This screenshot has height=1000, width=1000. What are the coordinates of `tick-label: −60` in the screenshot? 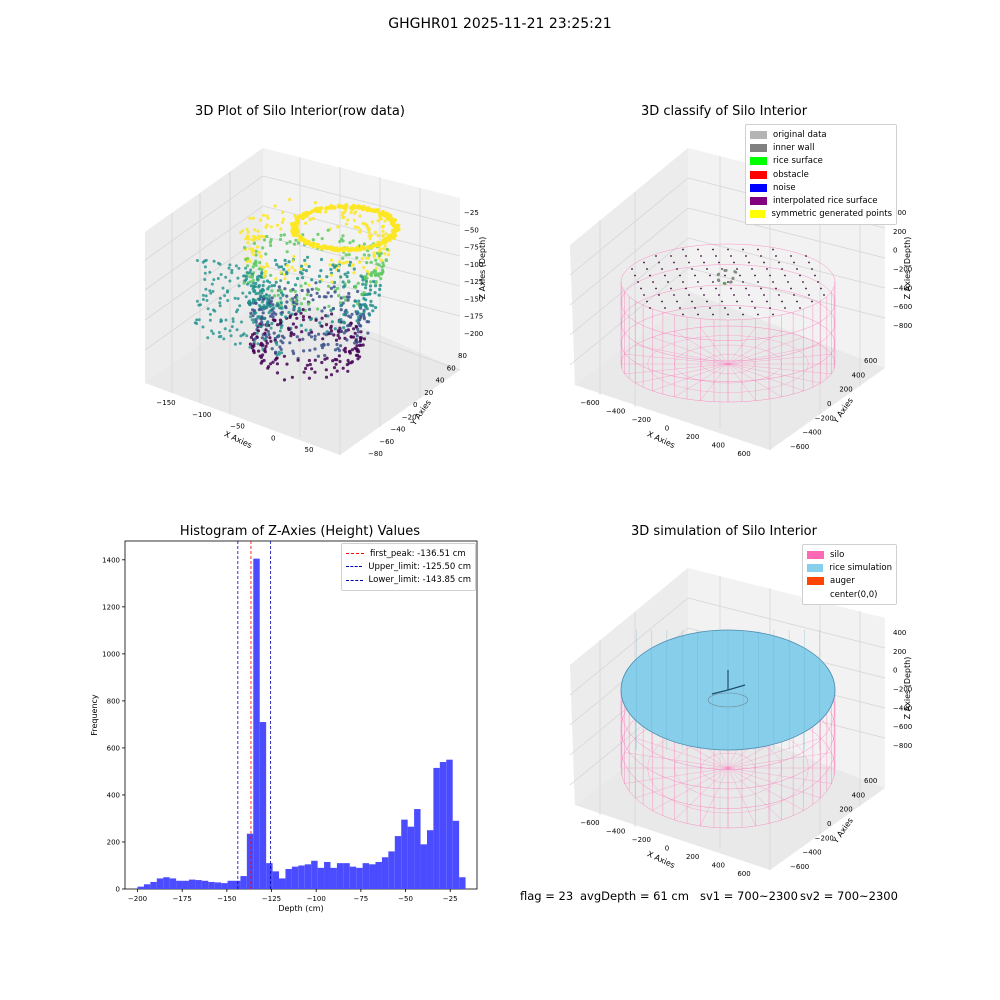 It's located at (386, 442).